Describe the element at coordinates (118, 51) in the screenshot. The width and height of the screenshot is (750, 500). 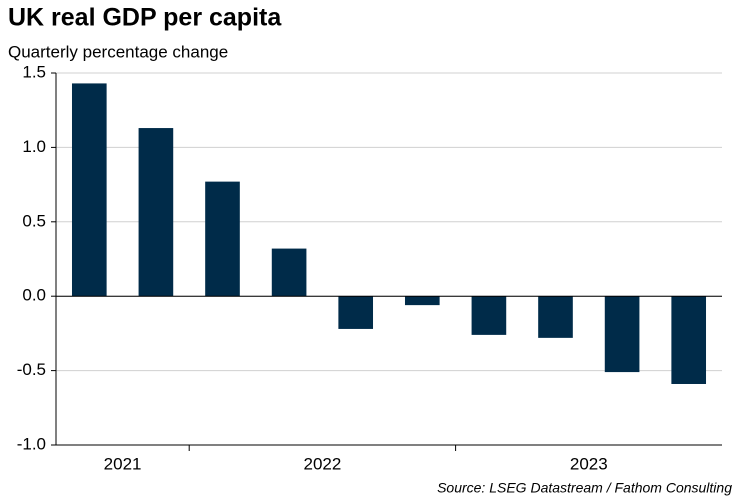
I see `chart-subtitle: Quarterly percentage change` at that location.